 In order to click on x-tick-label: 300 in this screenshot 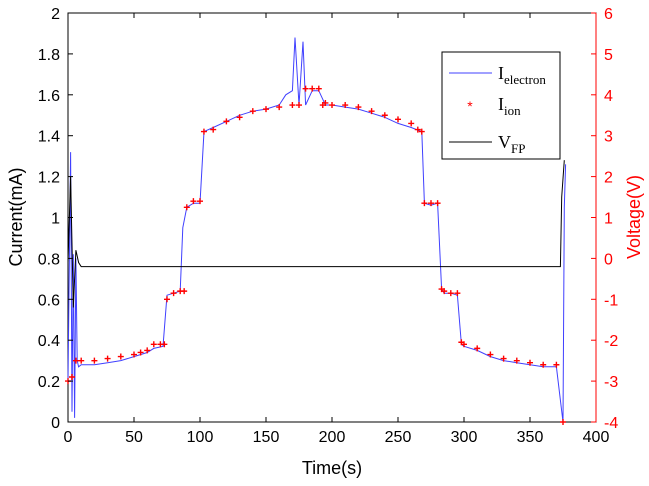, I will do `click(464, 437)`.